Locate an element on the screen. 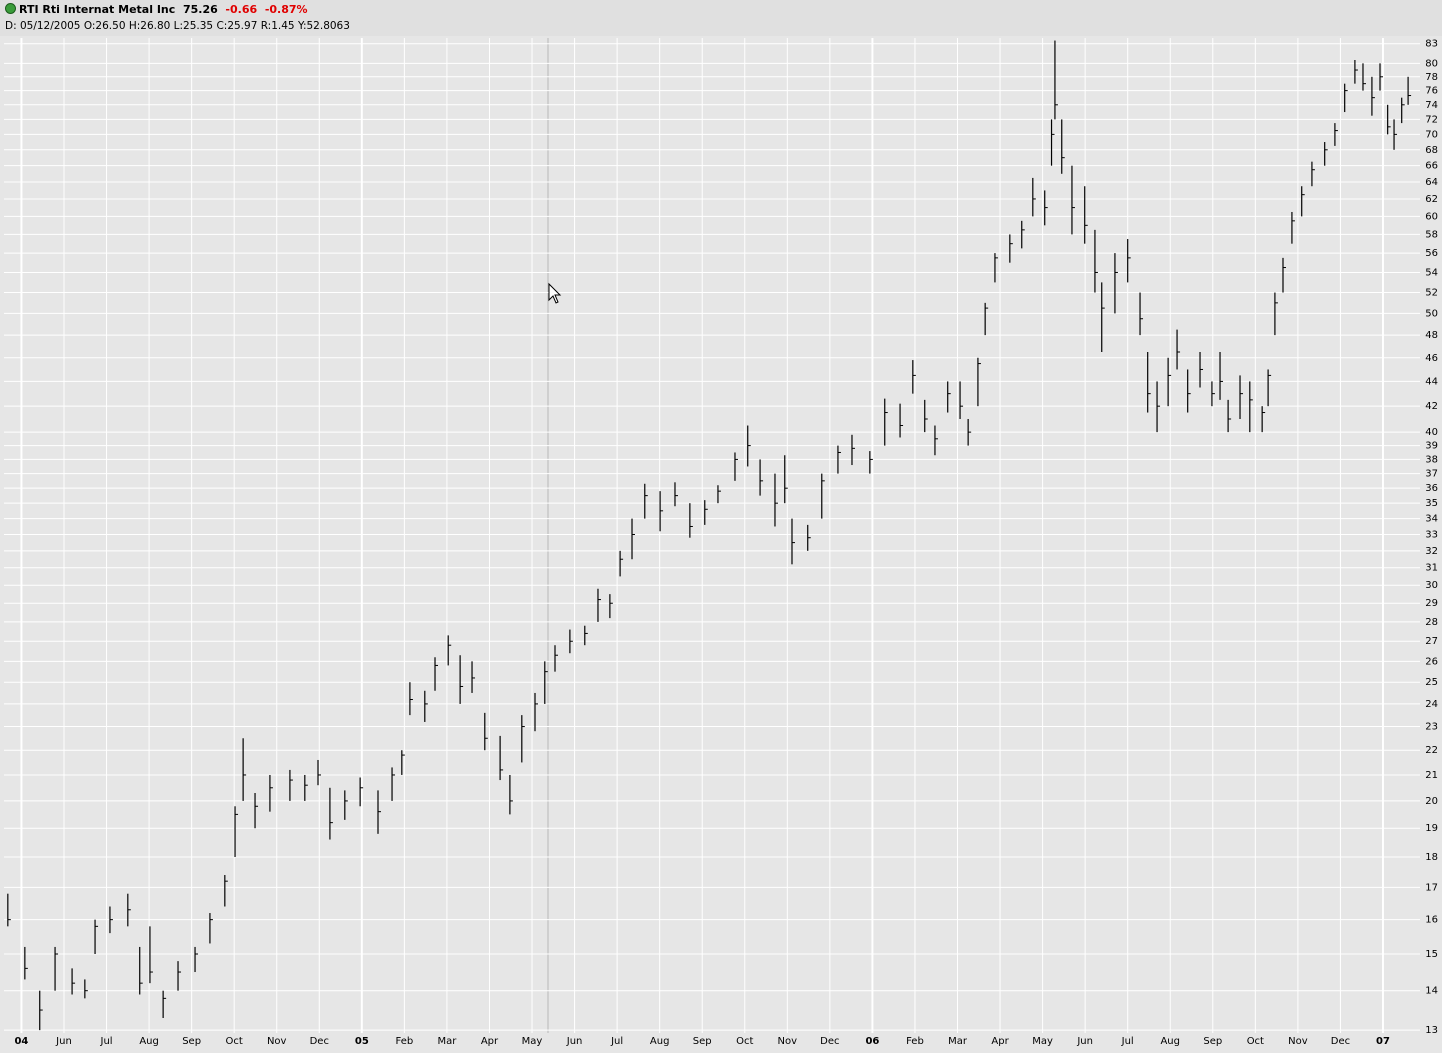 This screenshot has height=1053, width=1442. y-tick-label: 42 is located at coordinates (1431, 406).